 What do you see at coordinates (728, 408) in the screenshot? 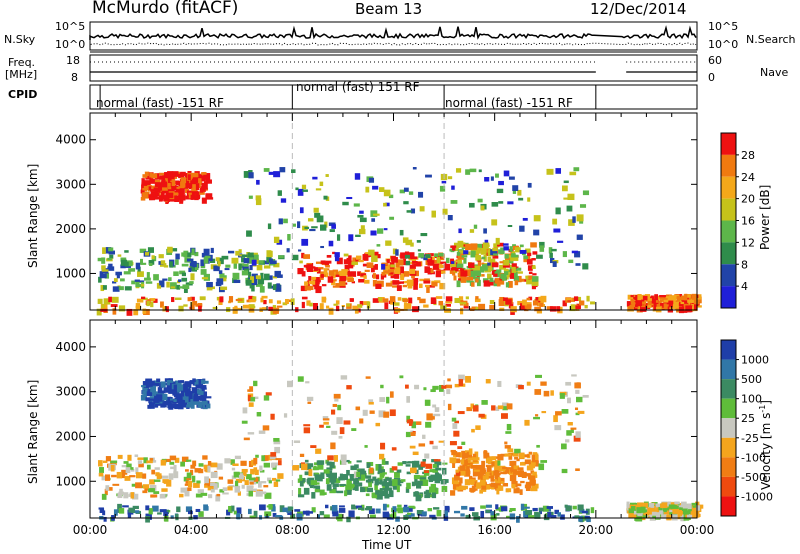
I see `velocity-colorbar-swatch` at bounding box center [728, 408].